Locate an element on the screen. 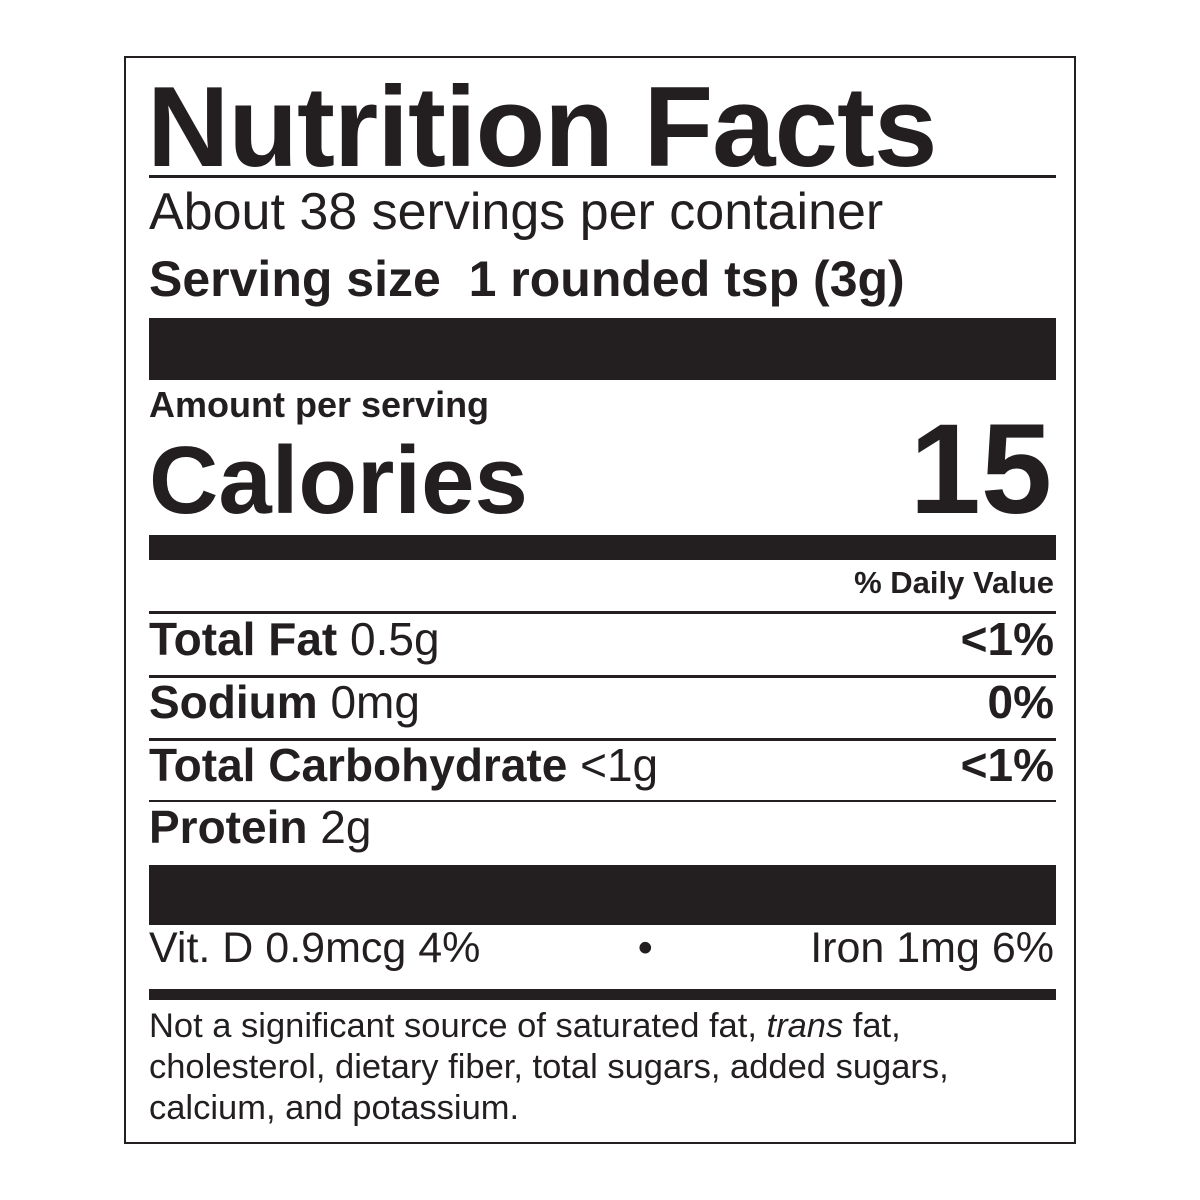 Image resolution: width=1200 pixels, height=1200 pixels. nutrient-amount: 0.5g is located at coordinates (395, 639).